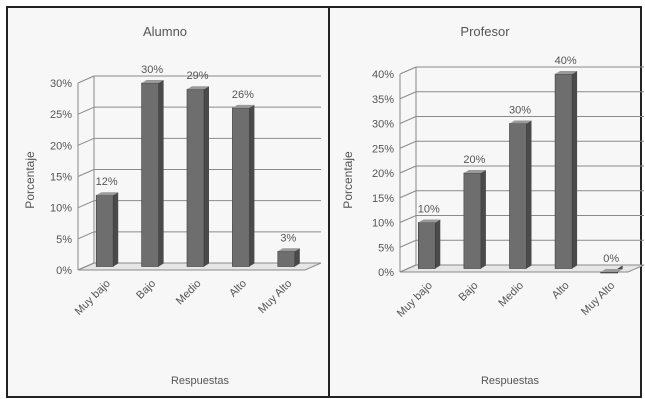  What do you see at coordinates (383, 75) in the screenshot?
I see `y-tick-label: 40%` at bounding box center [383, 75].